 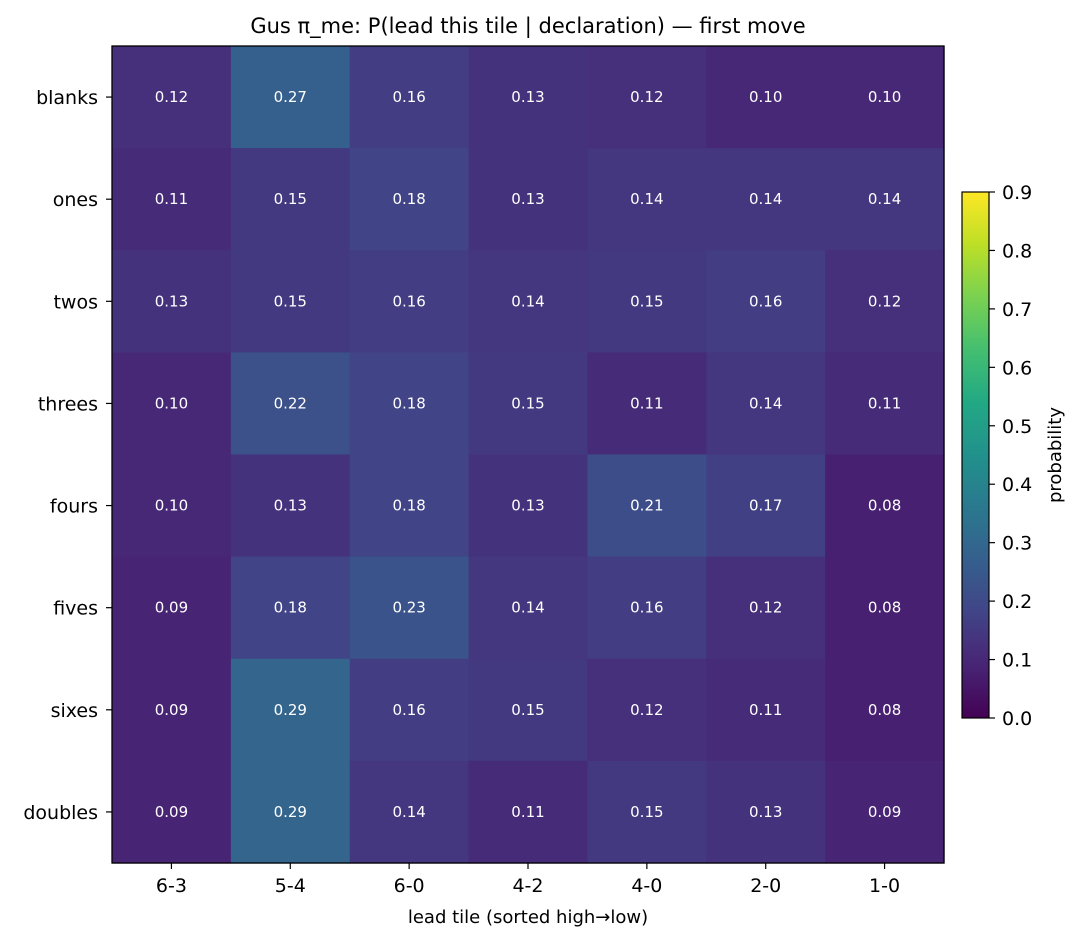 I want to click on y-tick-label: threes, so click(x=68, y=404).